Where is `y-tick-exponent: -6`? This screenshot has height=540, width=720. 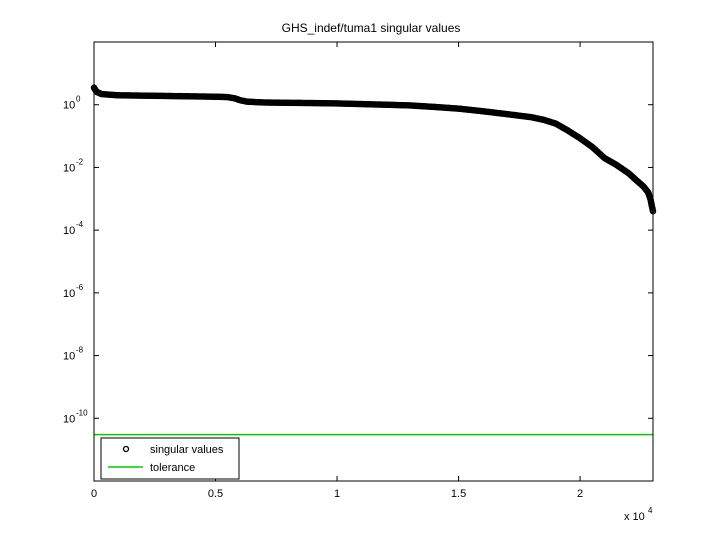 y-tick-exponent: -6 is located at coordinates (80, 287).